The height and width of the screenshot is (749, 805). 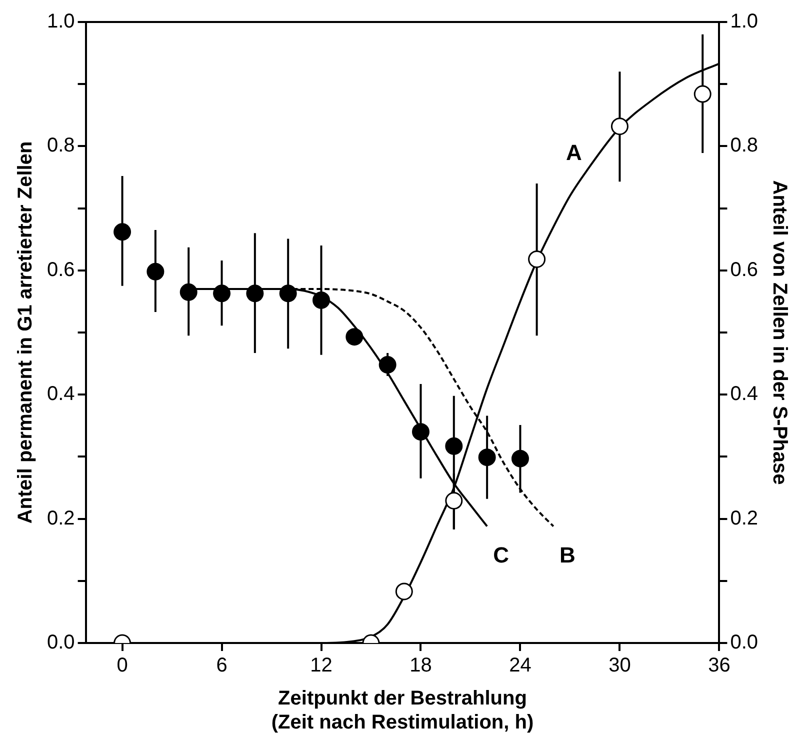 What do you see at coordinates (402, 711) in the screenshot?
I see `x-axis-title: Zeitpunkt der Bestrahlung (Zeit nach Restimulation, h)` at bounding box center [402, 711].